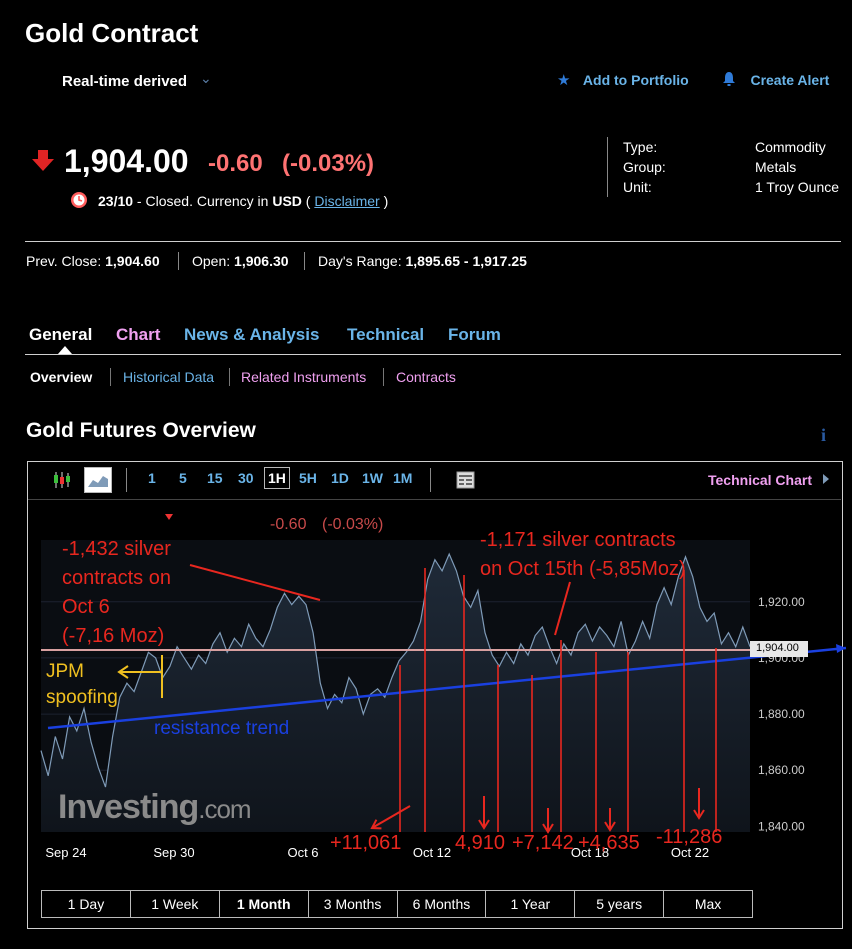  I want to click on days-range-value: 1,895.65 - 1,917.25, so click(466, 261).